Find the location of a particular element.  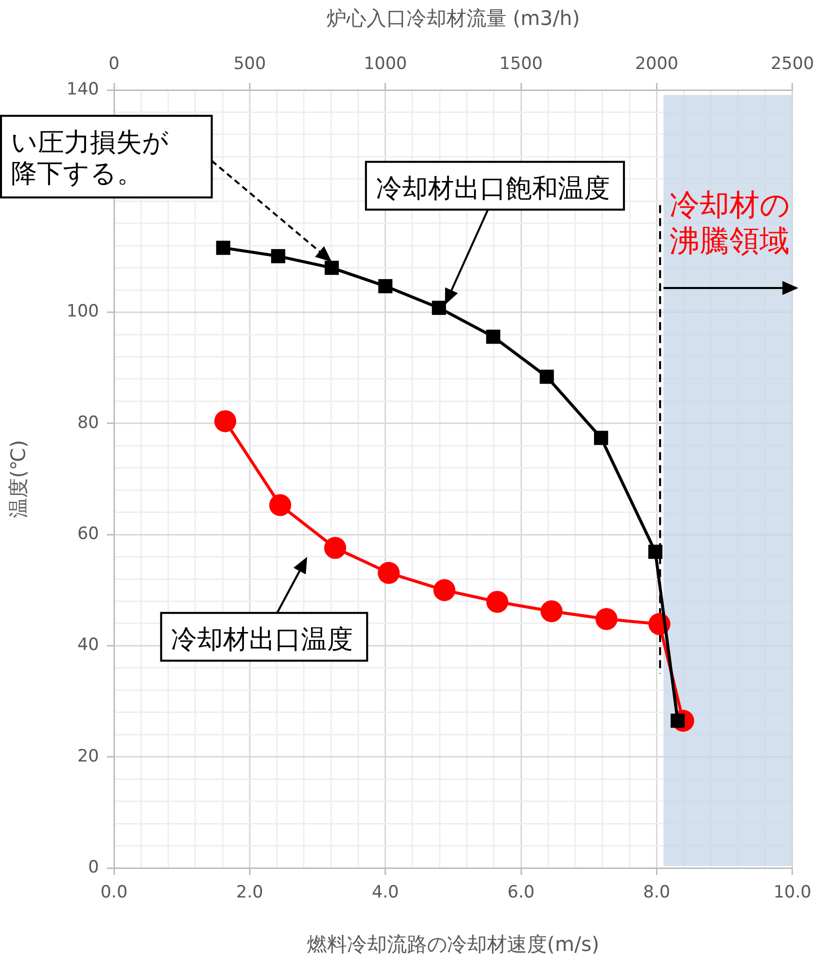

annotation: 冷却材出口飽和温度 is located at coordinates (493, 189).